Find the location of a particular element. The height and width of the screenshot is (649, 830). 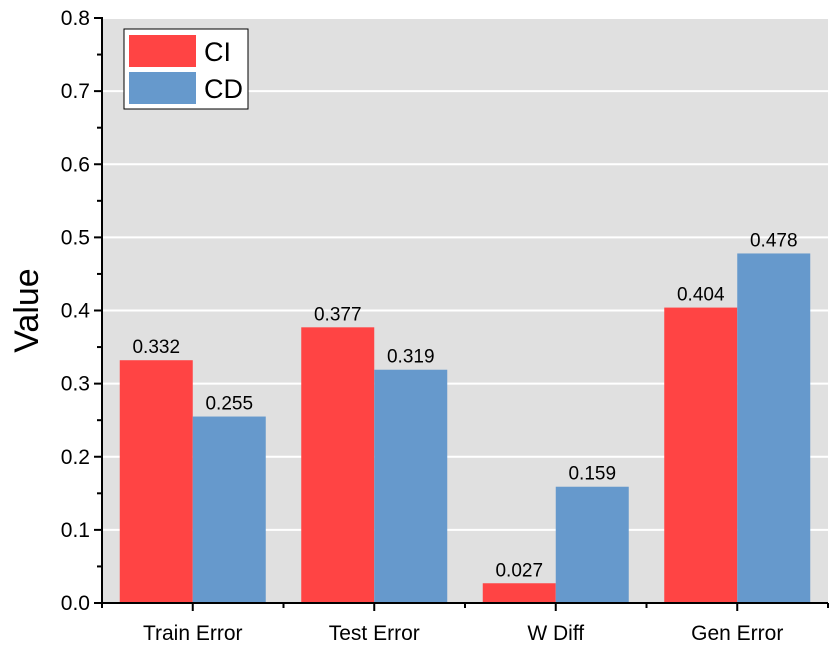

legend: CI CD is located at coordinates (186, 69).